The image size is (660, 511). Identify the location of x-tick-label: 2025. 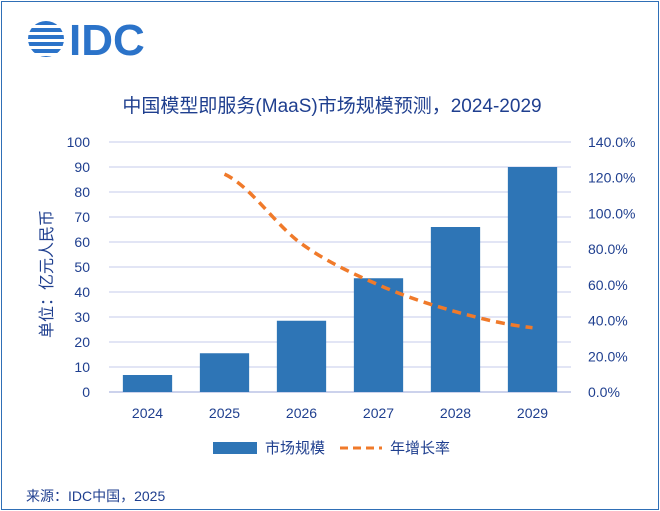
(224, 413).